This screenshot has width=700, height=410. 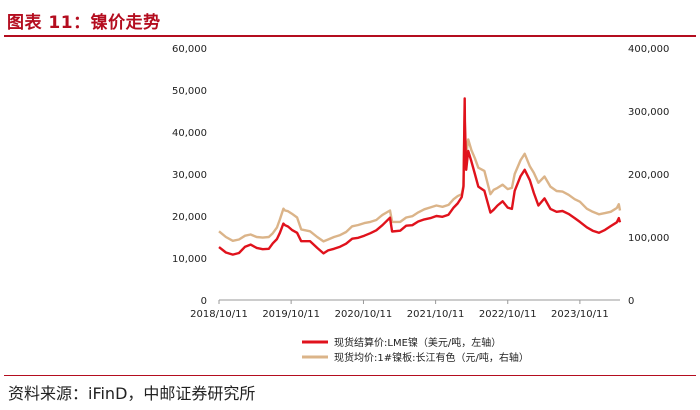 I want to click on x-tick-label: 2018/10/11, so click(x=219, y=314).